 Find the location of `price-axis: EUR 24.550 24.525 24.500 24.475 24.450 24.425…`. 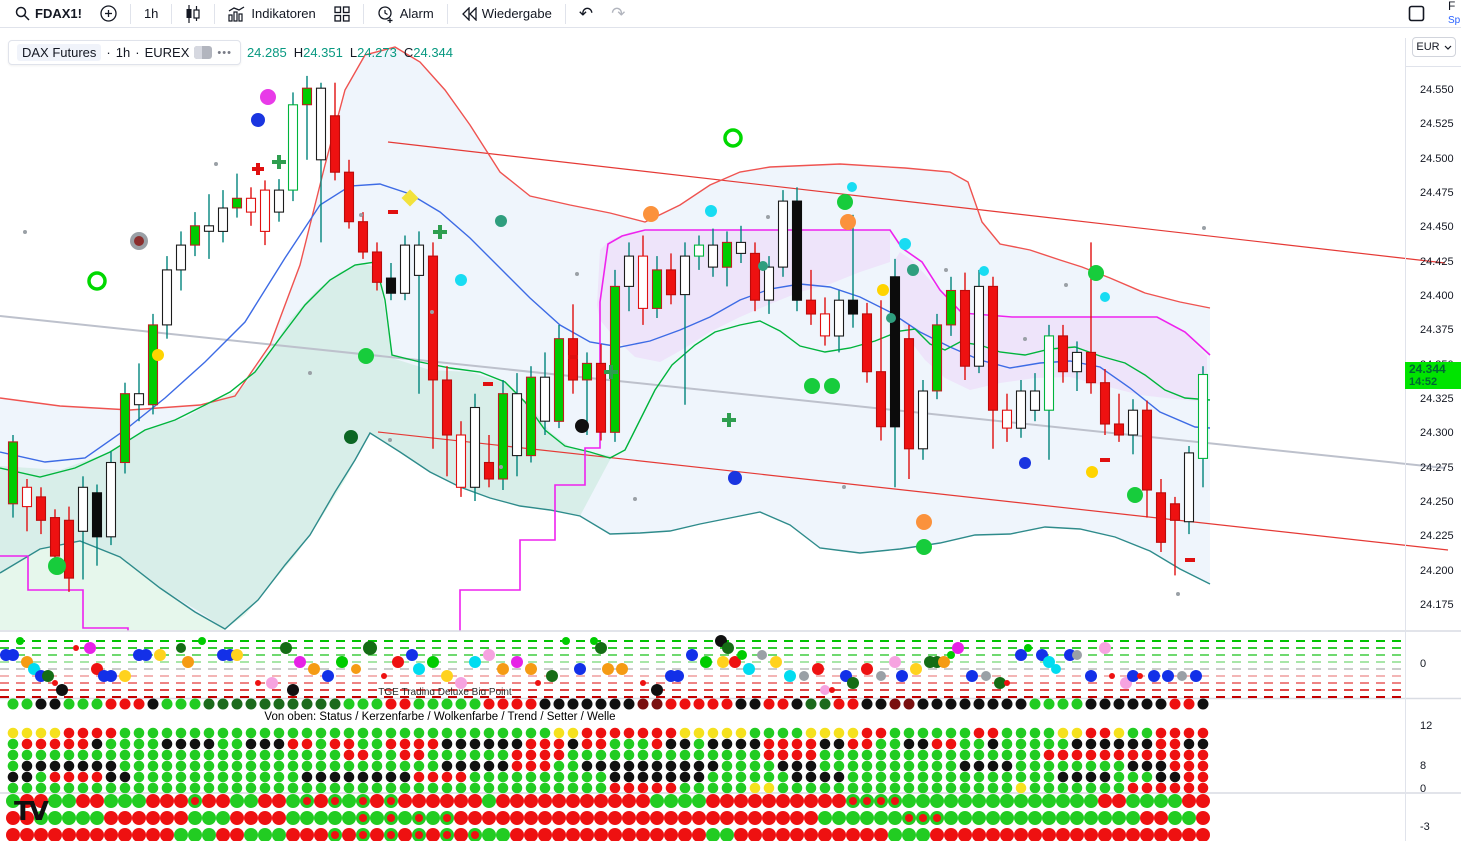

price-axis: EUR 24.550 24.525 24.500 24.475 24.450 24.425… is located at coordinates (1433, 434).